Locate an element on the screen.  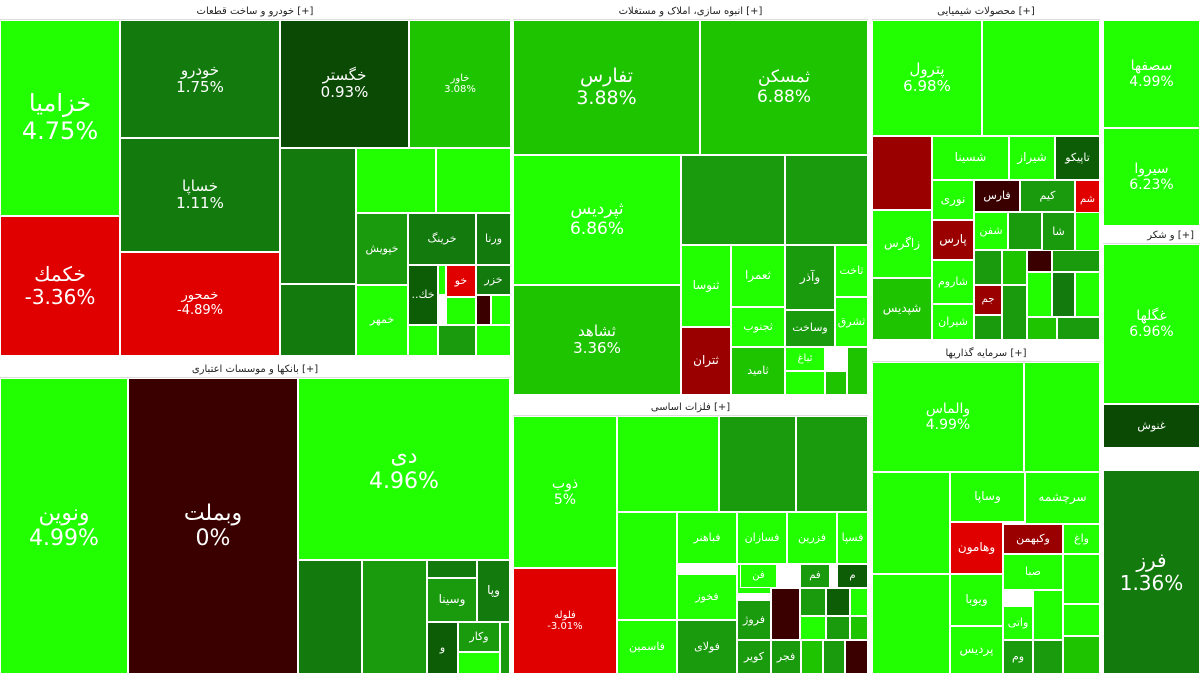
stock-tile: فباهنر is located at coordinates (707, 538).